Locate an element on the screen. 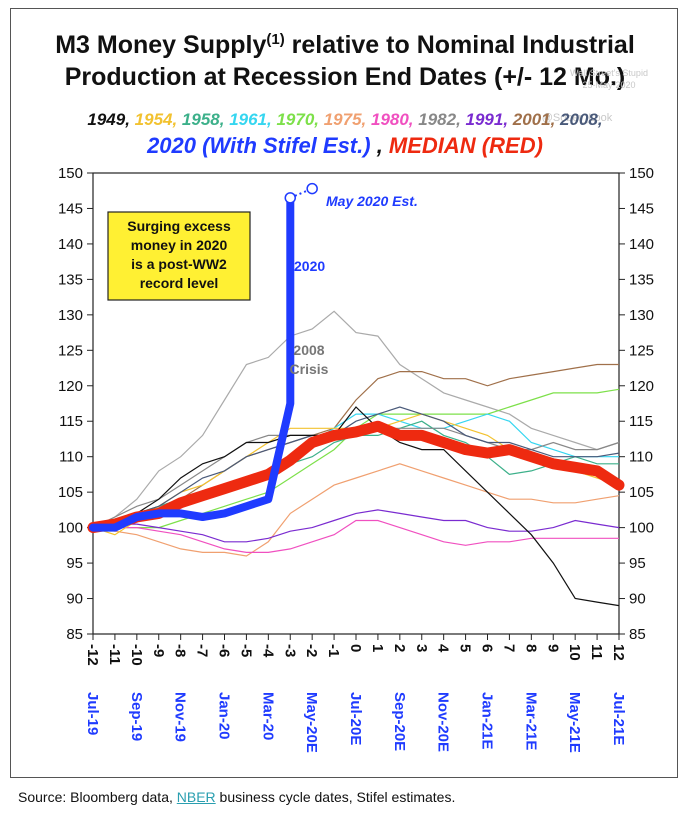 The width and height of the screenshot is (690, 818). x-tick-label: 7 is located at coordinates (508, 648).